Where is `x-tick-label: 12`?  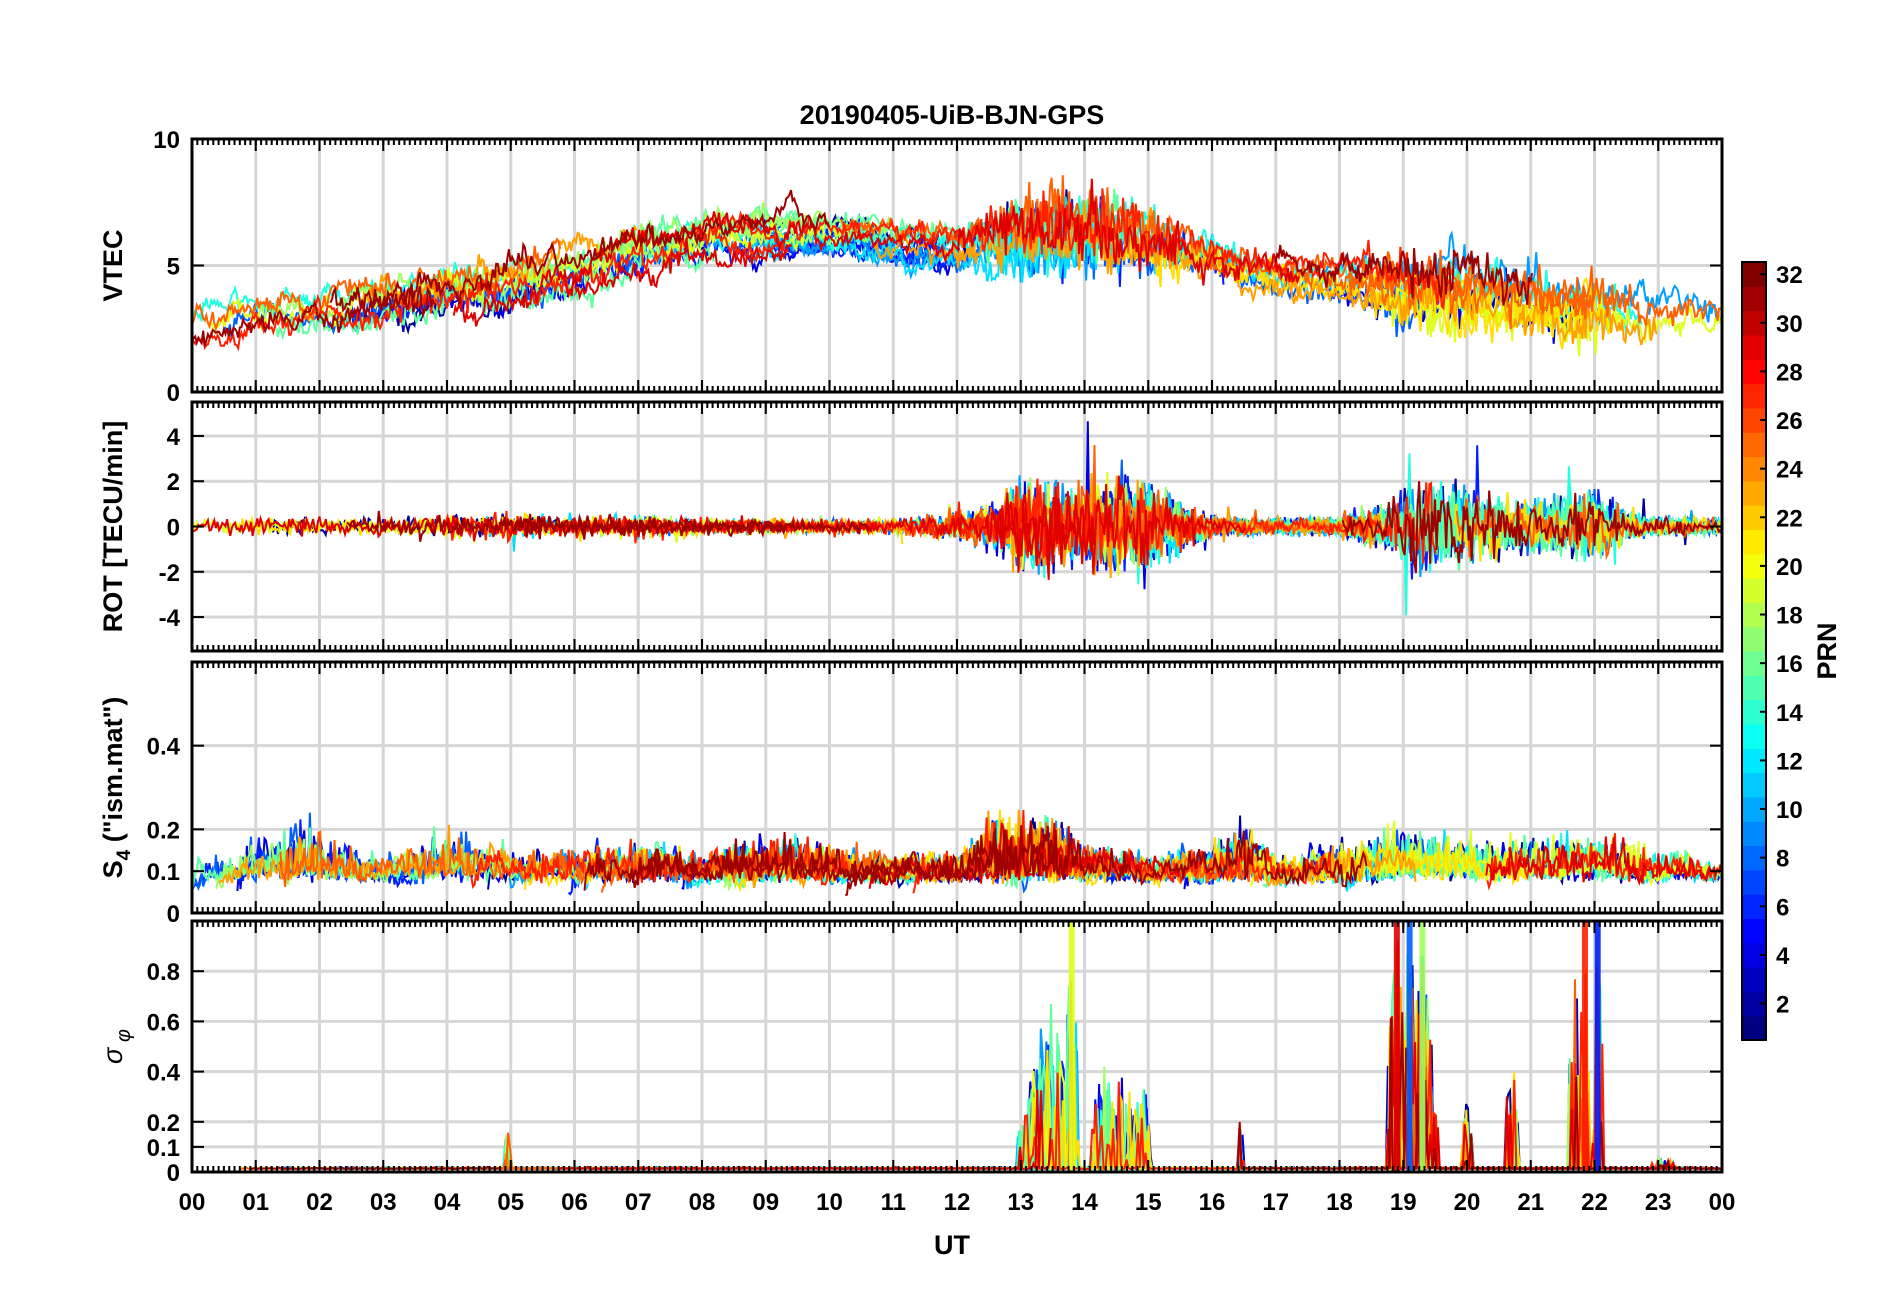
x-tick-label: 12 is located at coordinates (957, 1202).